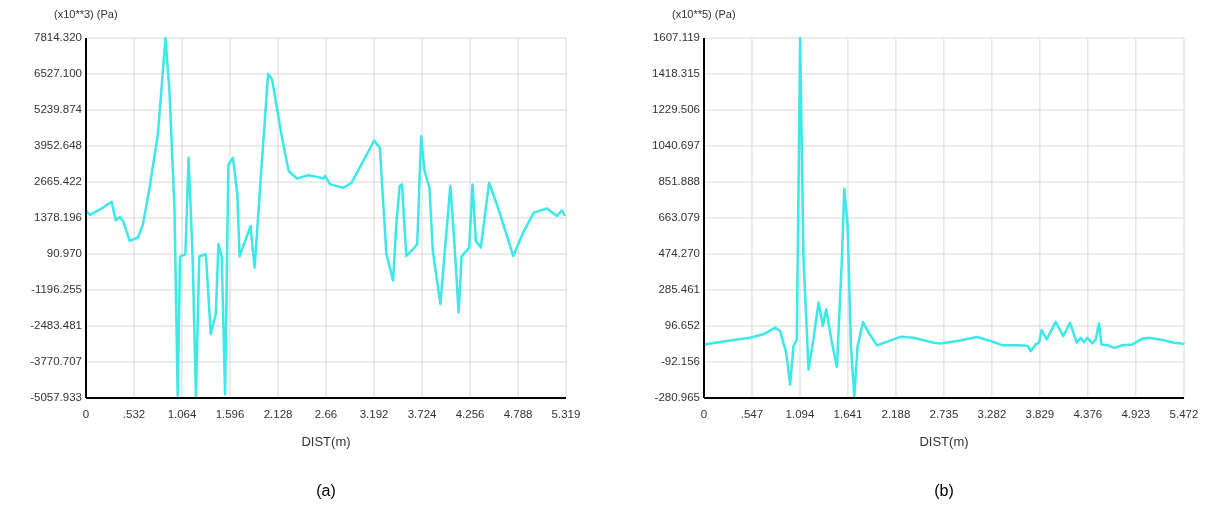 The width and height of the screenshot is (1224, 506). Describe the element at coordinates (58, 73) in the screenshot. I see `y-tick-label: 6527.100` at that location.